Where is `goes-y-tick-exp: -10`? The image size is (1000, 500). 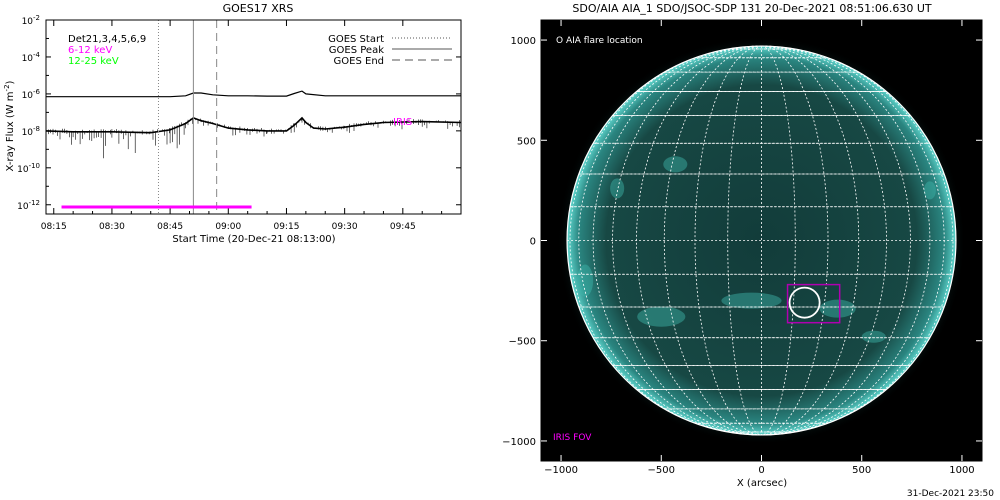
goes-y-tick-exp: -10 is located at coordinates (34, 166).